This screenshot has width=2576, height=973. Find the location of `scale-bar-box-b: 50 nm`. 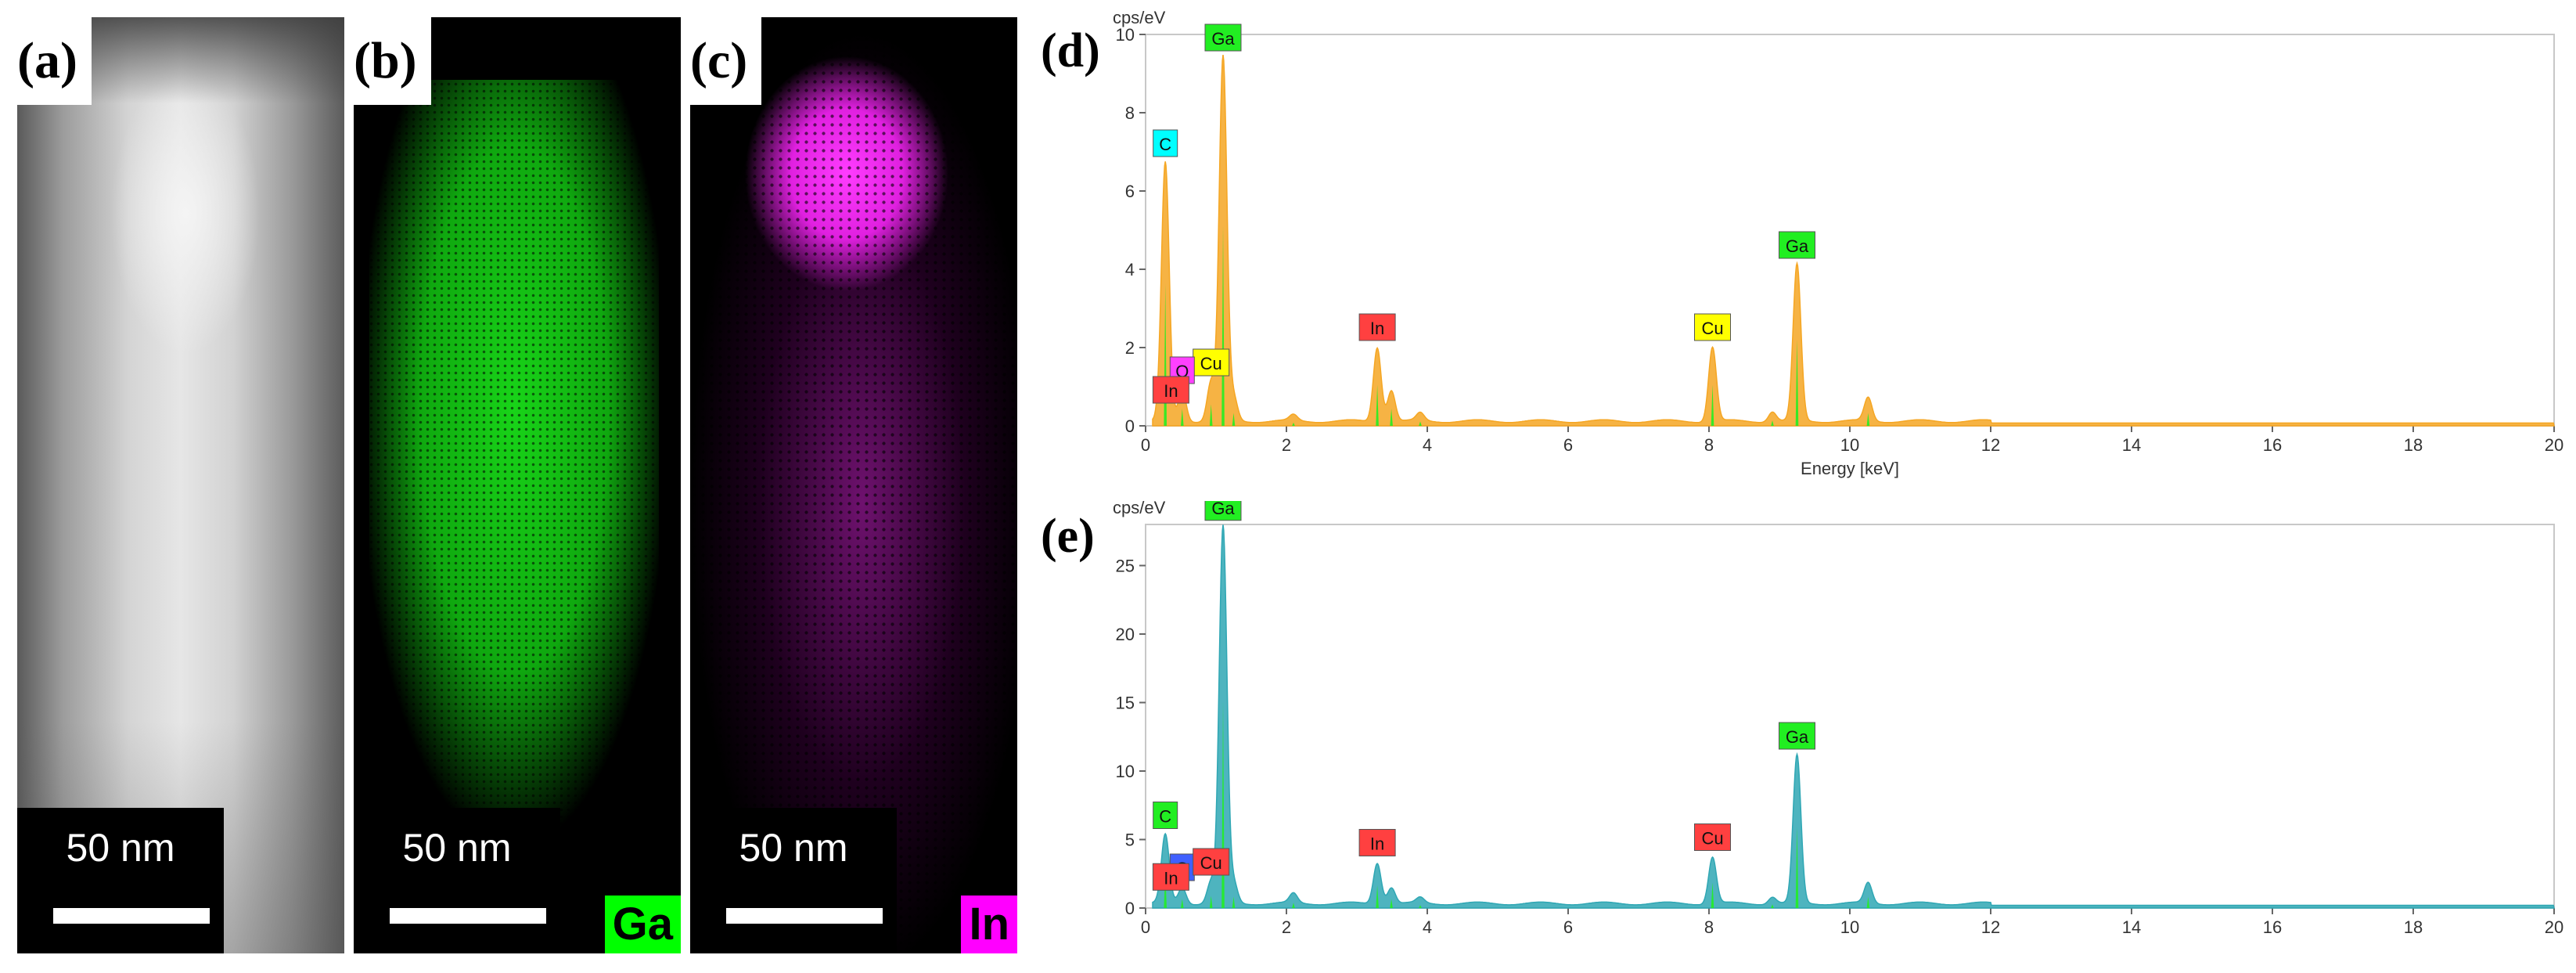

scale-bar-box-b: 50 nm is located at coordinates (457, 880).